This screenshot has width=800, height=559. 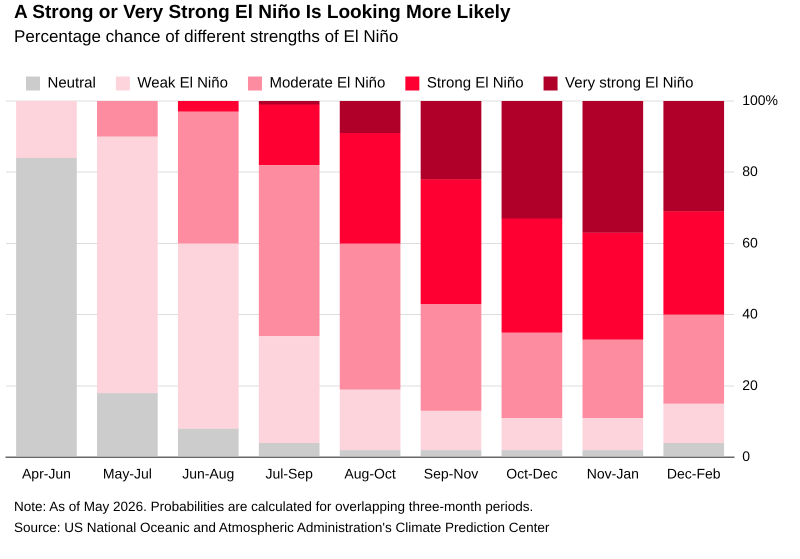 What do you see at coordinates (475, 83) in the screenshot?
I see `legend-label: Strong El Niño` at bounding box center [475, 83].